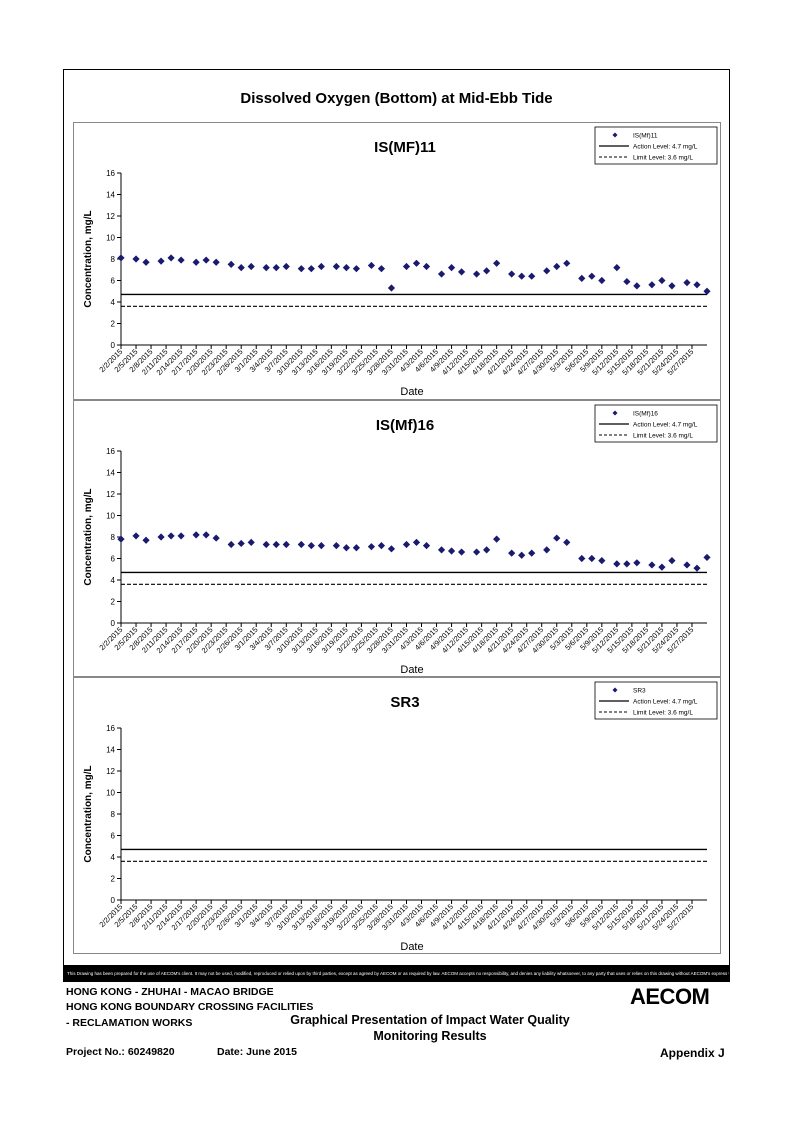 The height and width of the screenshot is (1122, 794). I want to click on x-axis-label: Date, so click(411, 947).